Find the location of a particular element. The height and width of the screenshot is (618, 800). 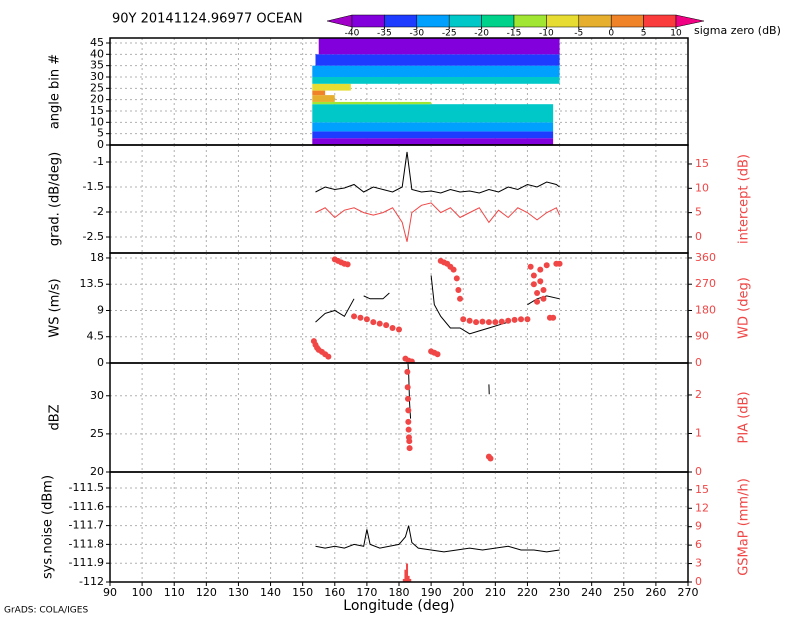

y2-axis-label: intercept (dB) is located at coordinates (744, 199).